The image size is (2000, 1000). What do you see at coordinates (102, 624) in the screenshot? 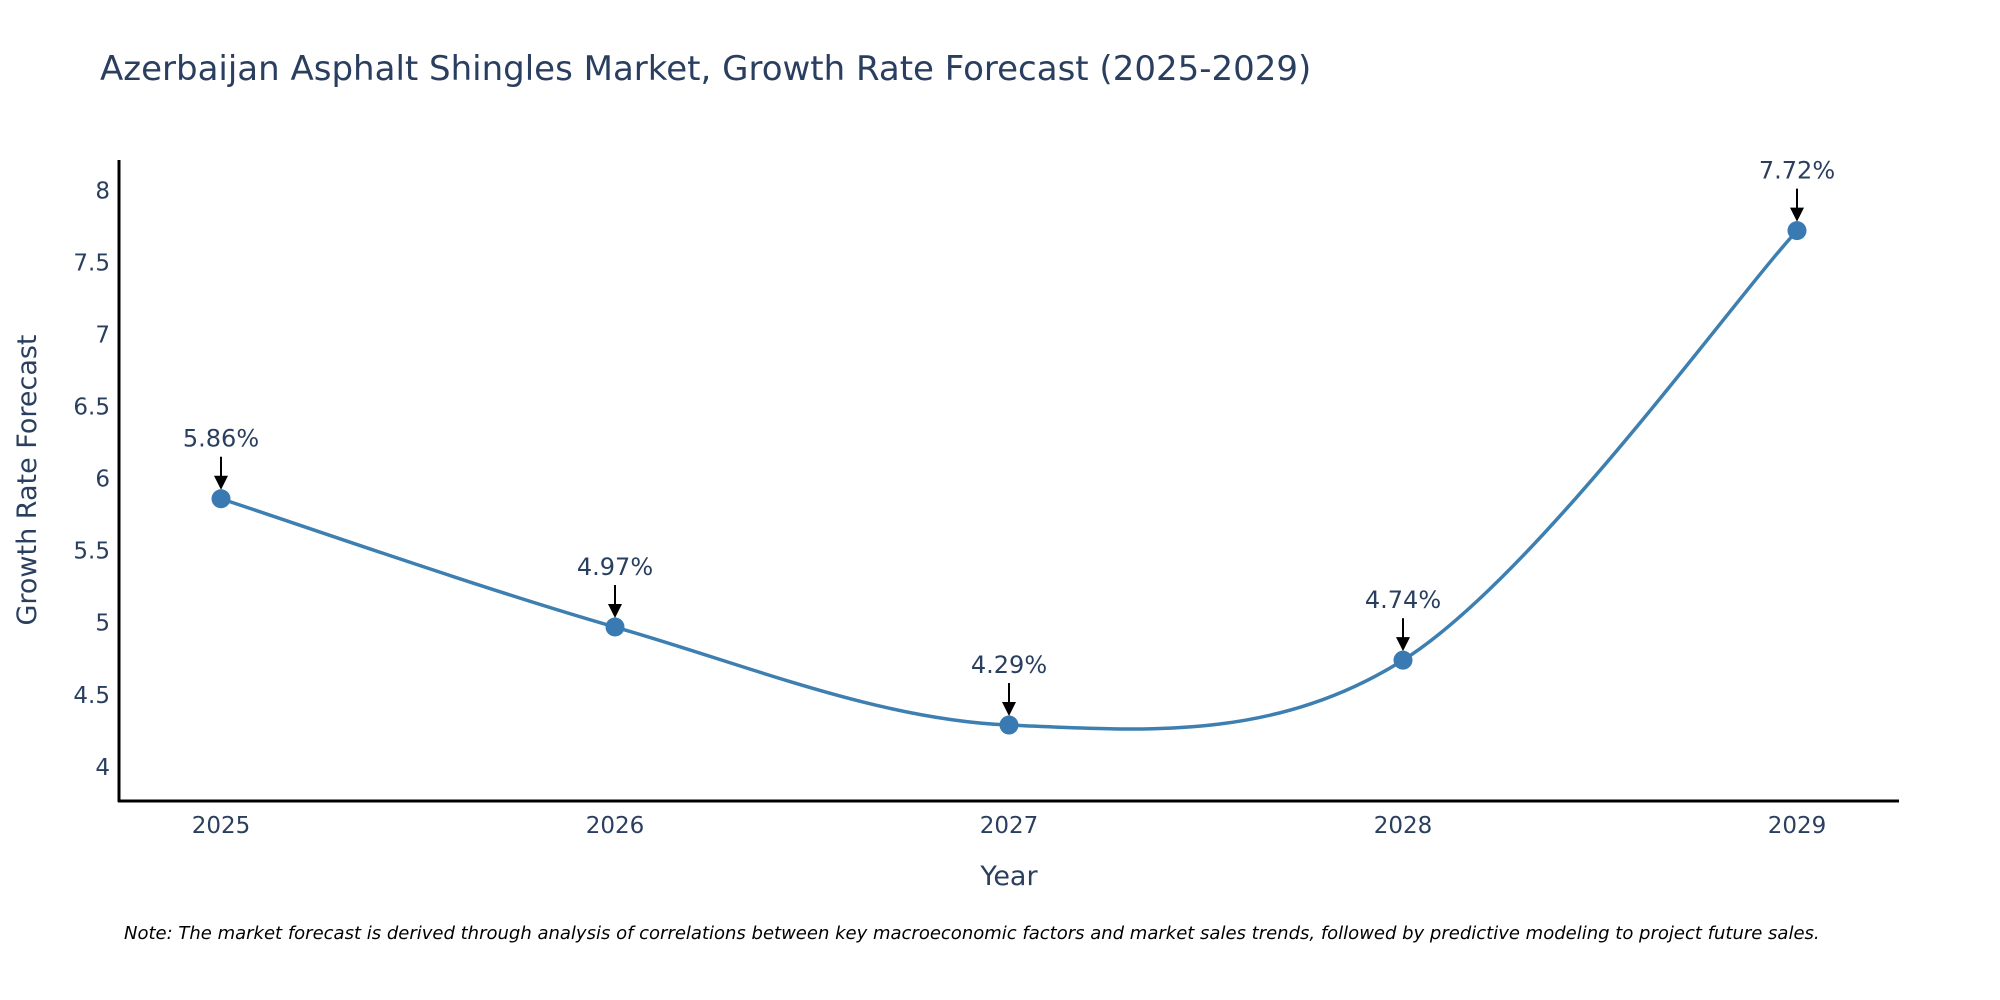
I see `y-tick-label: 5` at bounding box center [102, 624].